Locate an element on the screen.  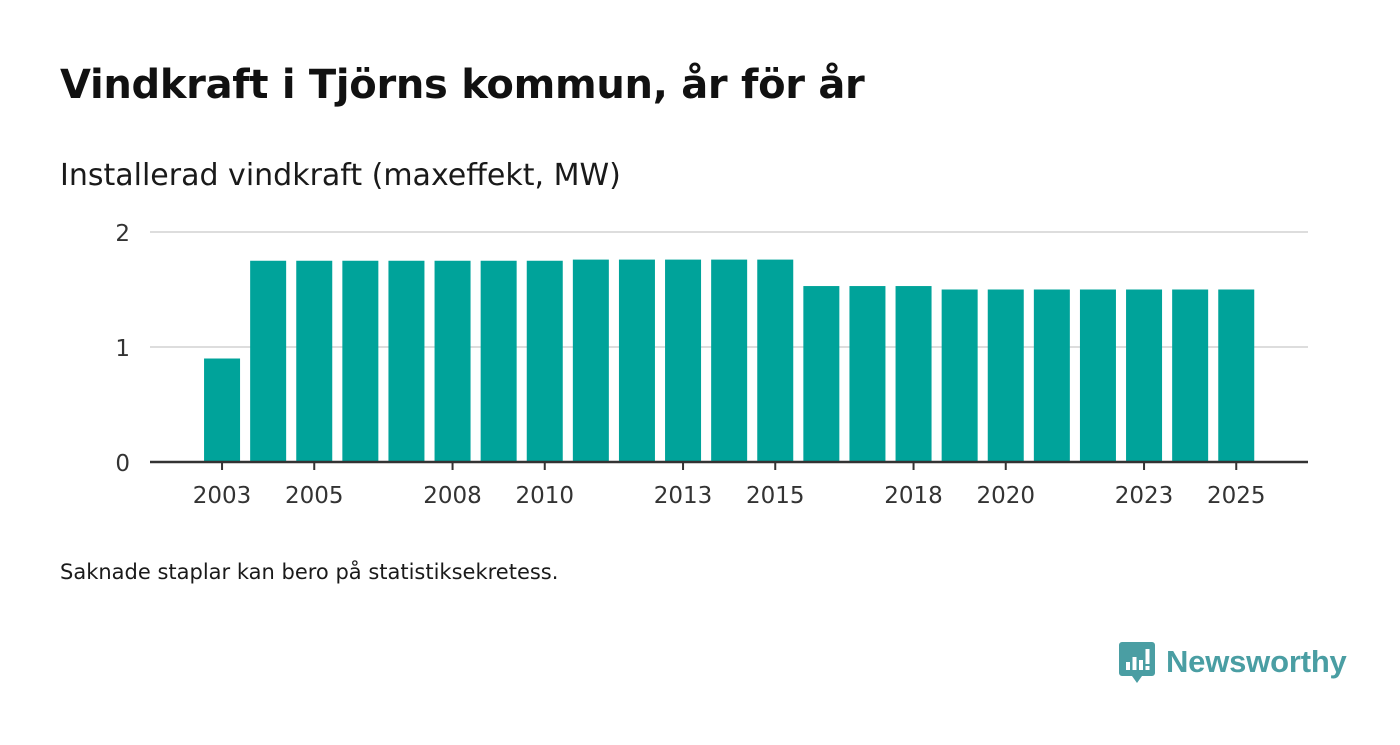
bar-2005 is located at coordinates (314, 361).